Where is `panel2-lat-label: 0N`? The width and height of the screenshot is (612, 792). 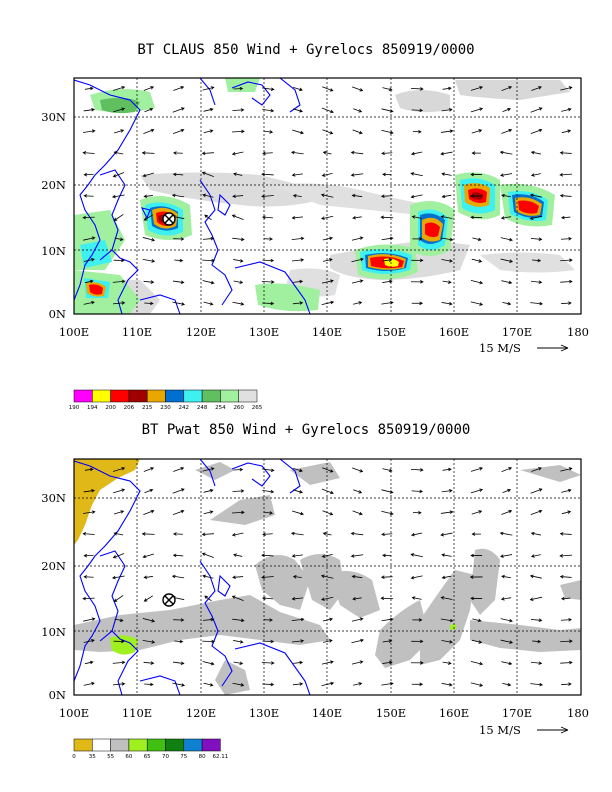
panel2-lat-label: 0N is located at coordinates (57, 695).